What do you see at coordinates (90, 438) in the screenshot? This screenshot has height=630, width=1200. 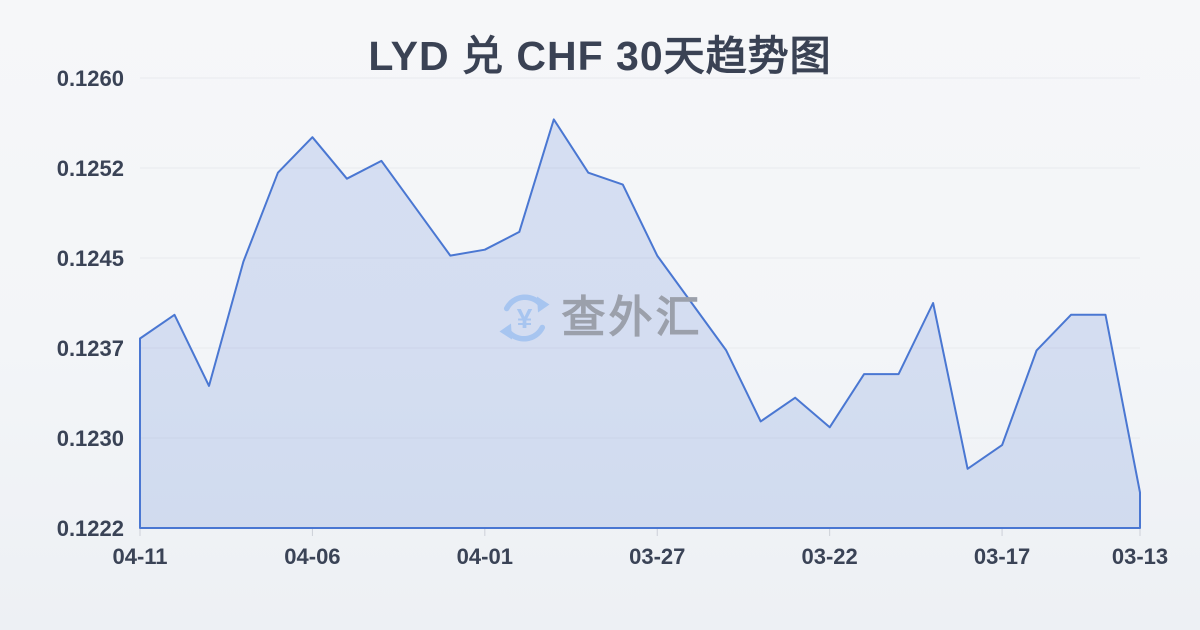 I see `y-axis-label: 0.1230` at bounding box center [90, 438].